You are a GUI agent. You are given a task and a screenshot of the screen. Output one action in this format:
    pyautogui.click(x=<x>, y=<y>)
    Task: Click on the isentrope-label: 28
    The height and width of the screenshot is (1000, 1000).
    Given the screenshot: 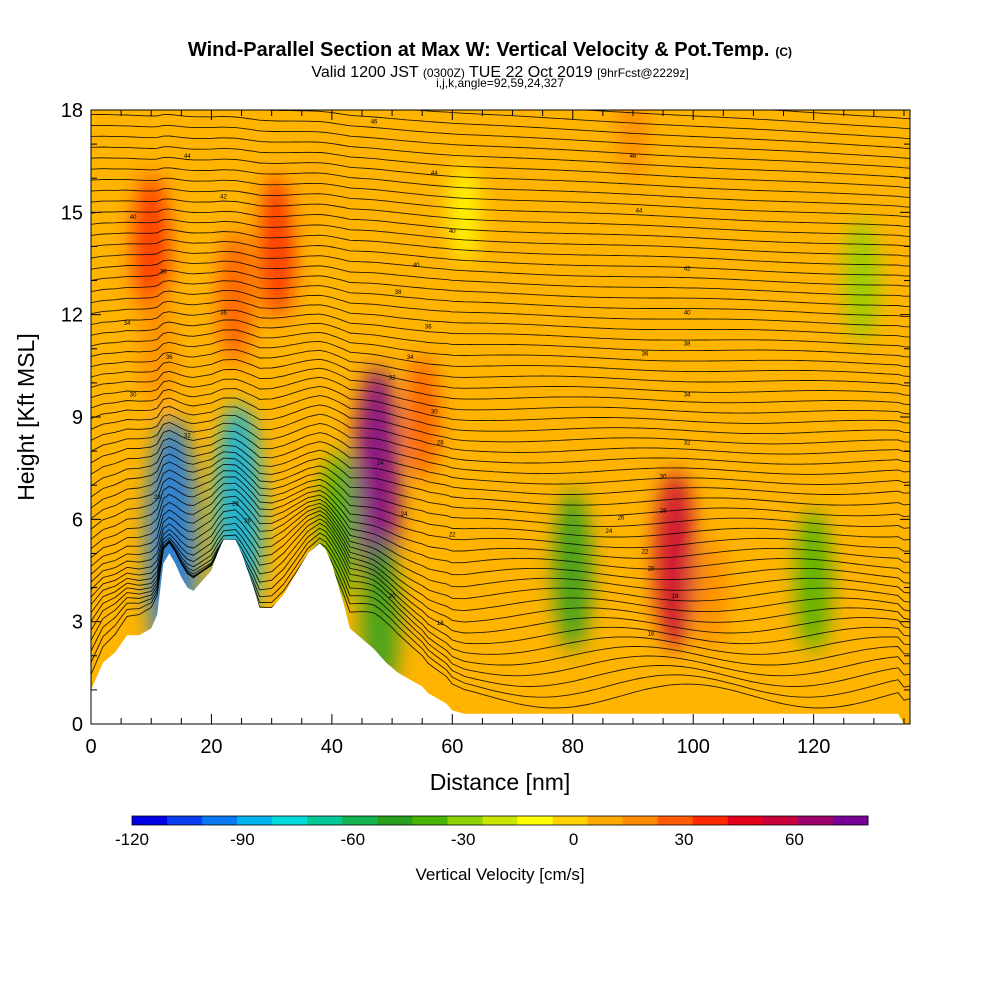 What is the action you would take?
    pyautogui.click(x=440, y=443)
    